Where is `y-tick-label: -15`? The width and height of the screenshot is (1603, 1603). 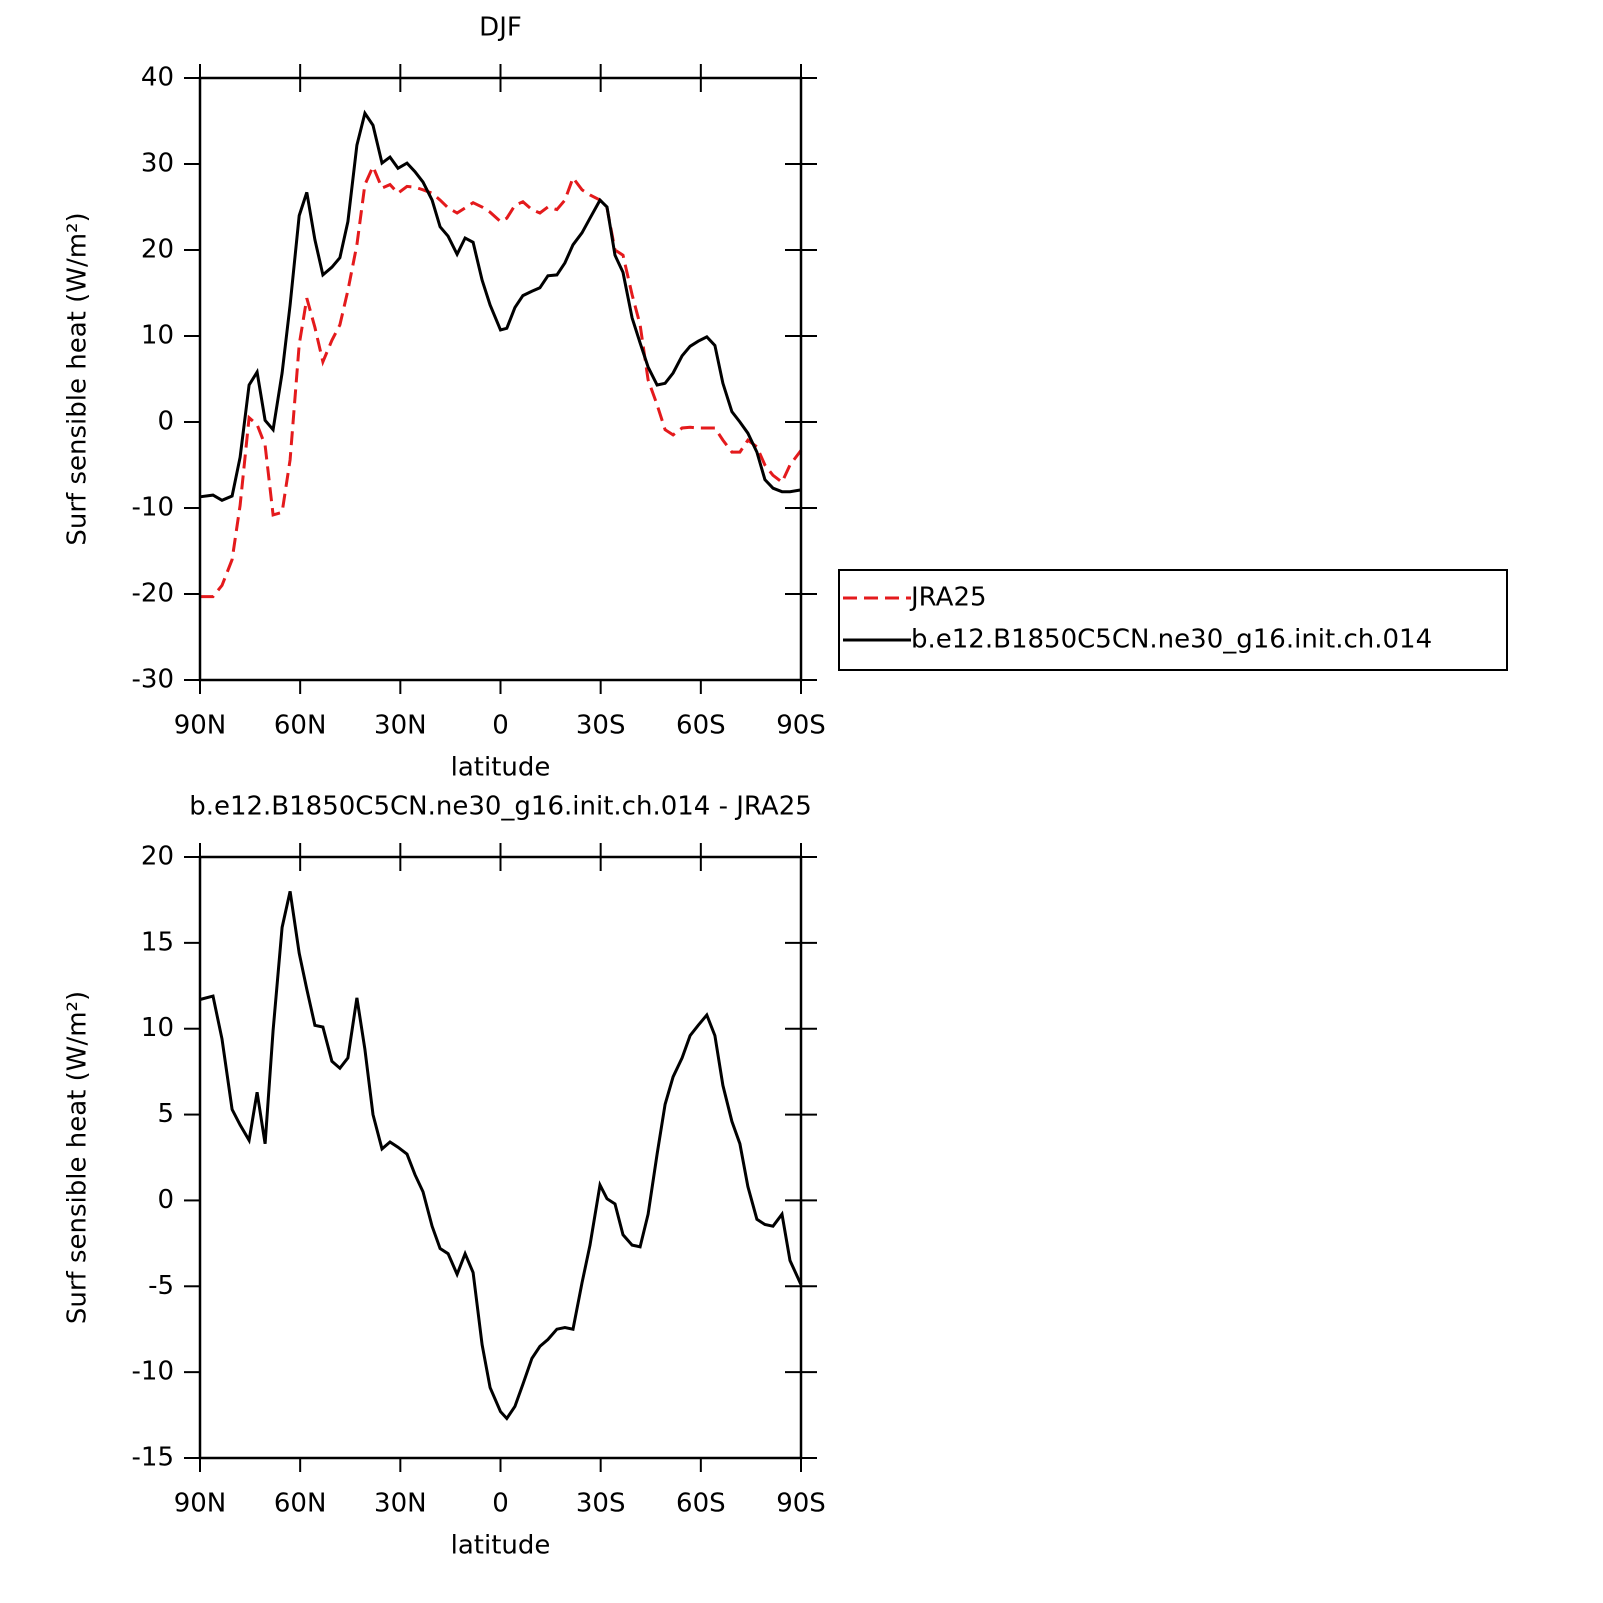 y-tick-label: -15 is located at coordinates (153, 1458).